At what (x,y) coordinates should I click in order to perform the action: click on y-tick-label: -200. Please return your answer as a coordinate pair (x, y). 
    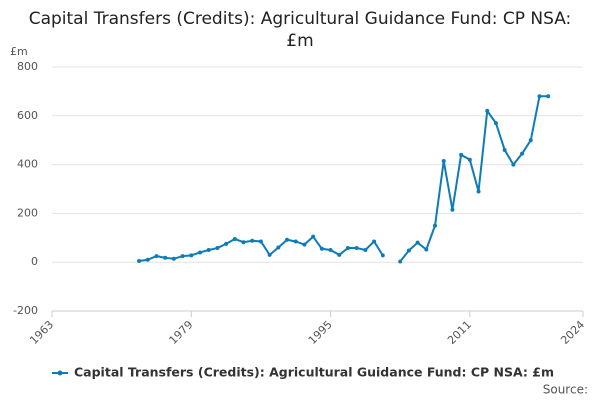
    Looking at the image, I should click on (25, 310).